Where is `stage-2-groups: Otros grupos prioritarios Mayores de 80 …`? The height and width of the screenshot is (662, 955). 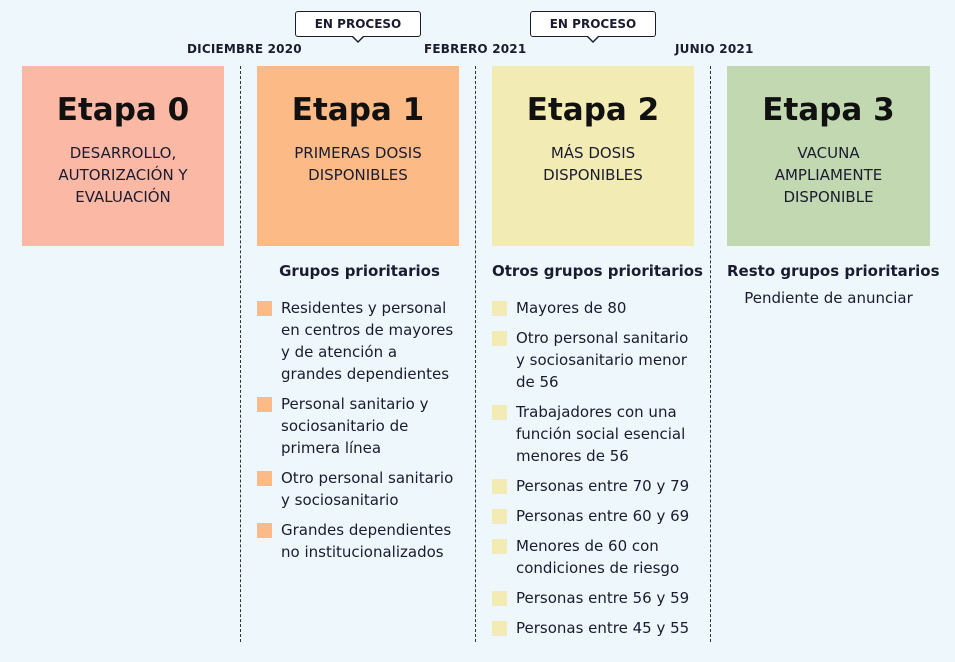 stage-2-groups: Otros grupos prioritarios Mayores de 80 … is located at coordinates (597, 454).